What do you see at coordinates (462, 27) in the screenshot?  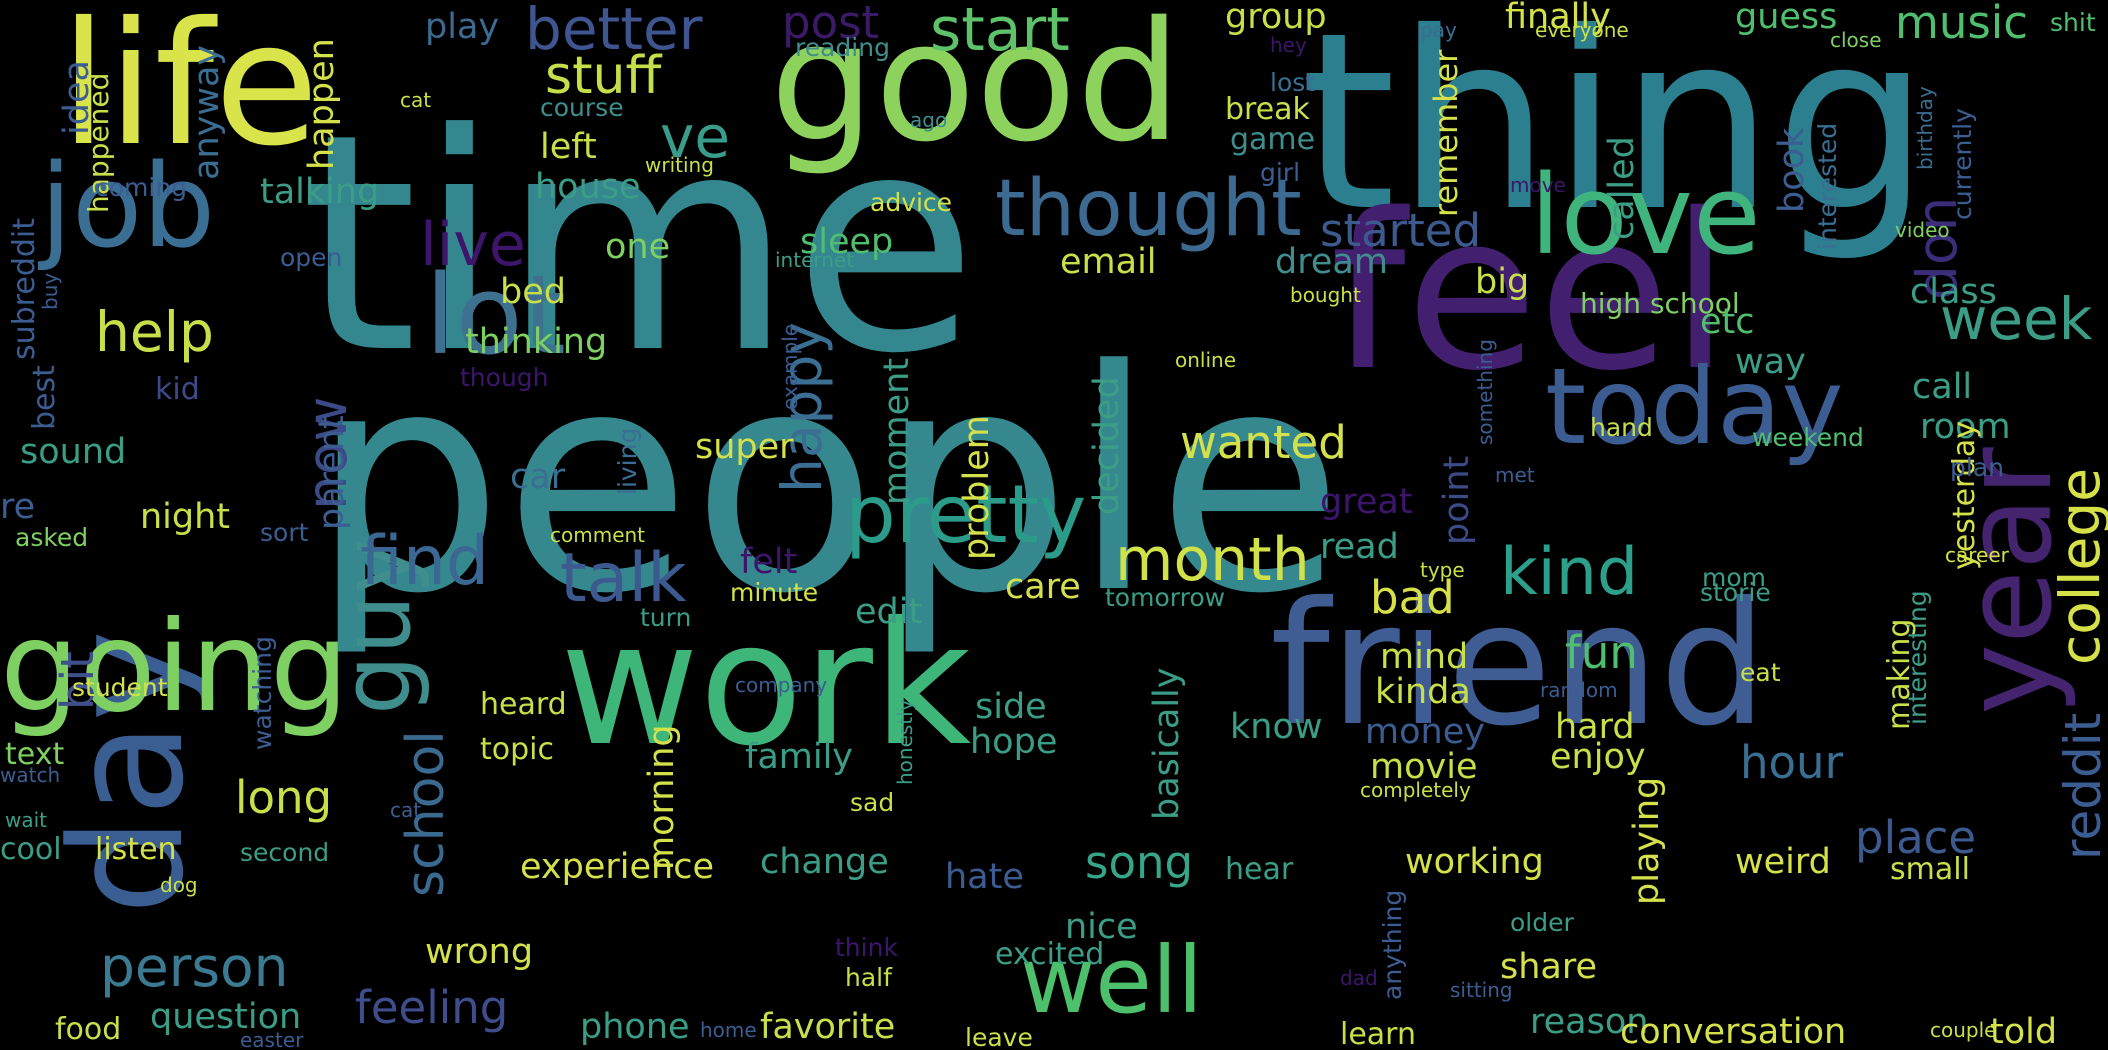 I see `word-play: play` at bounding box center [462, 27].